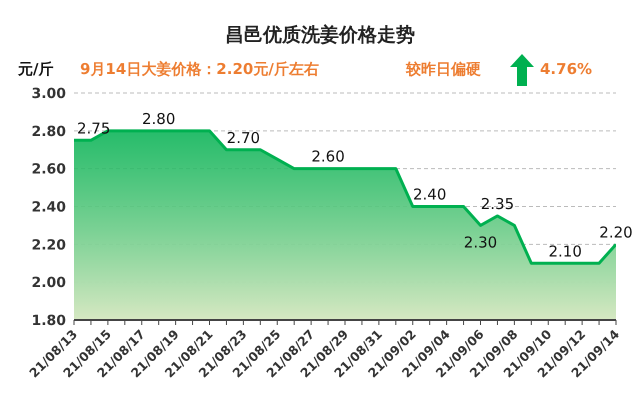  What do you see at coordinates (48, 245) in the screenshot?
I see `y-tick-label: 2.20` at bounding box center [48, 245].